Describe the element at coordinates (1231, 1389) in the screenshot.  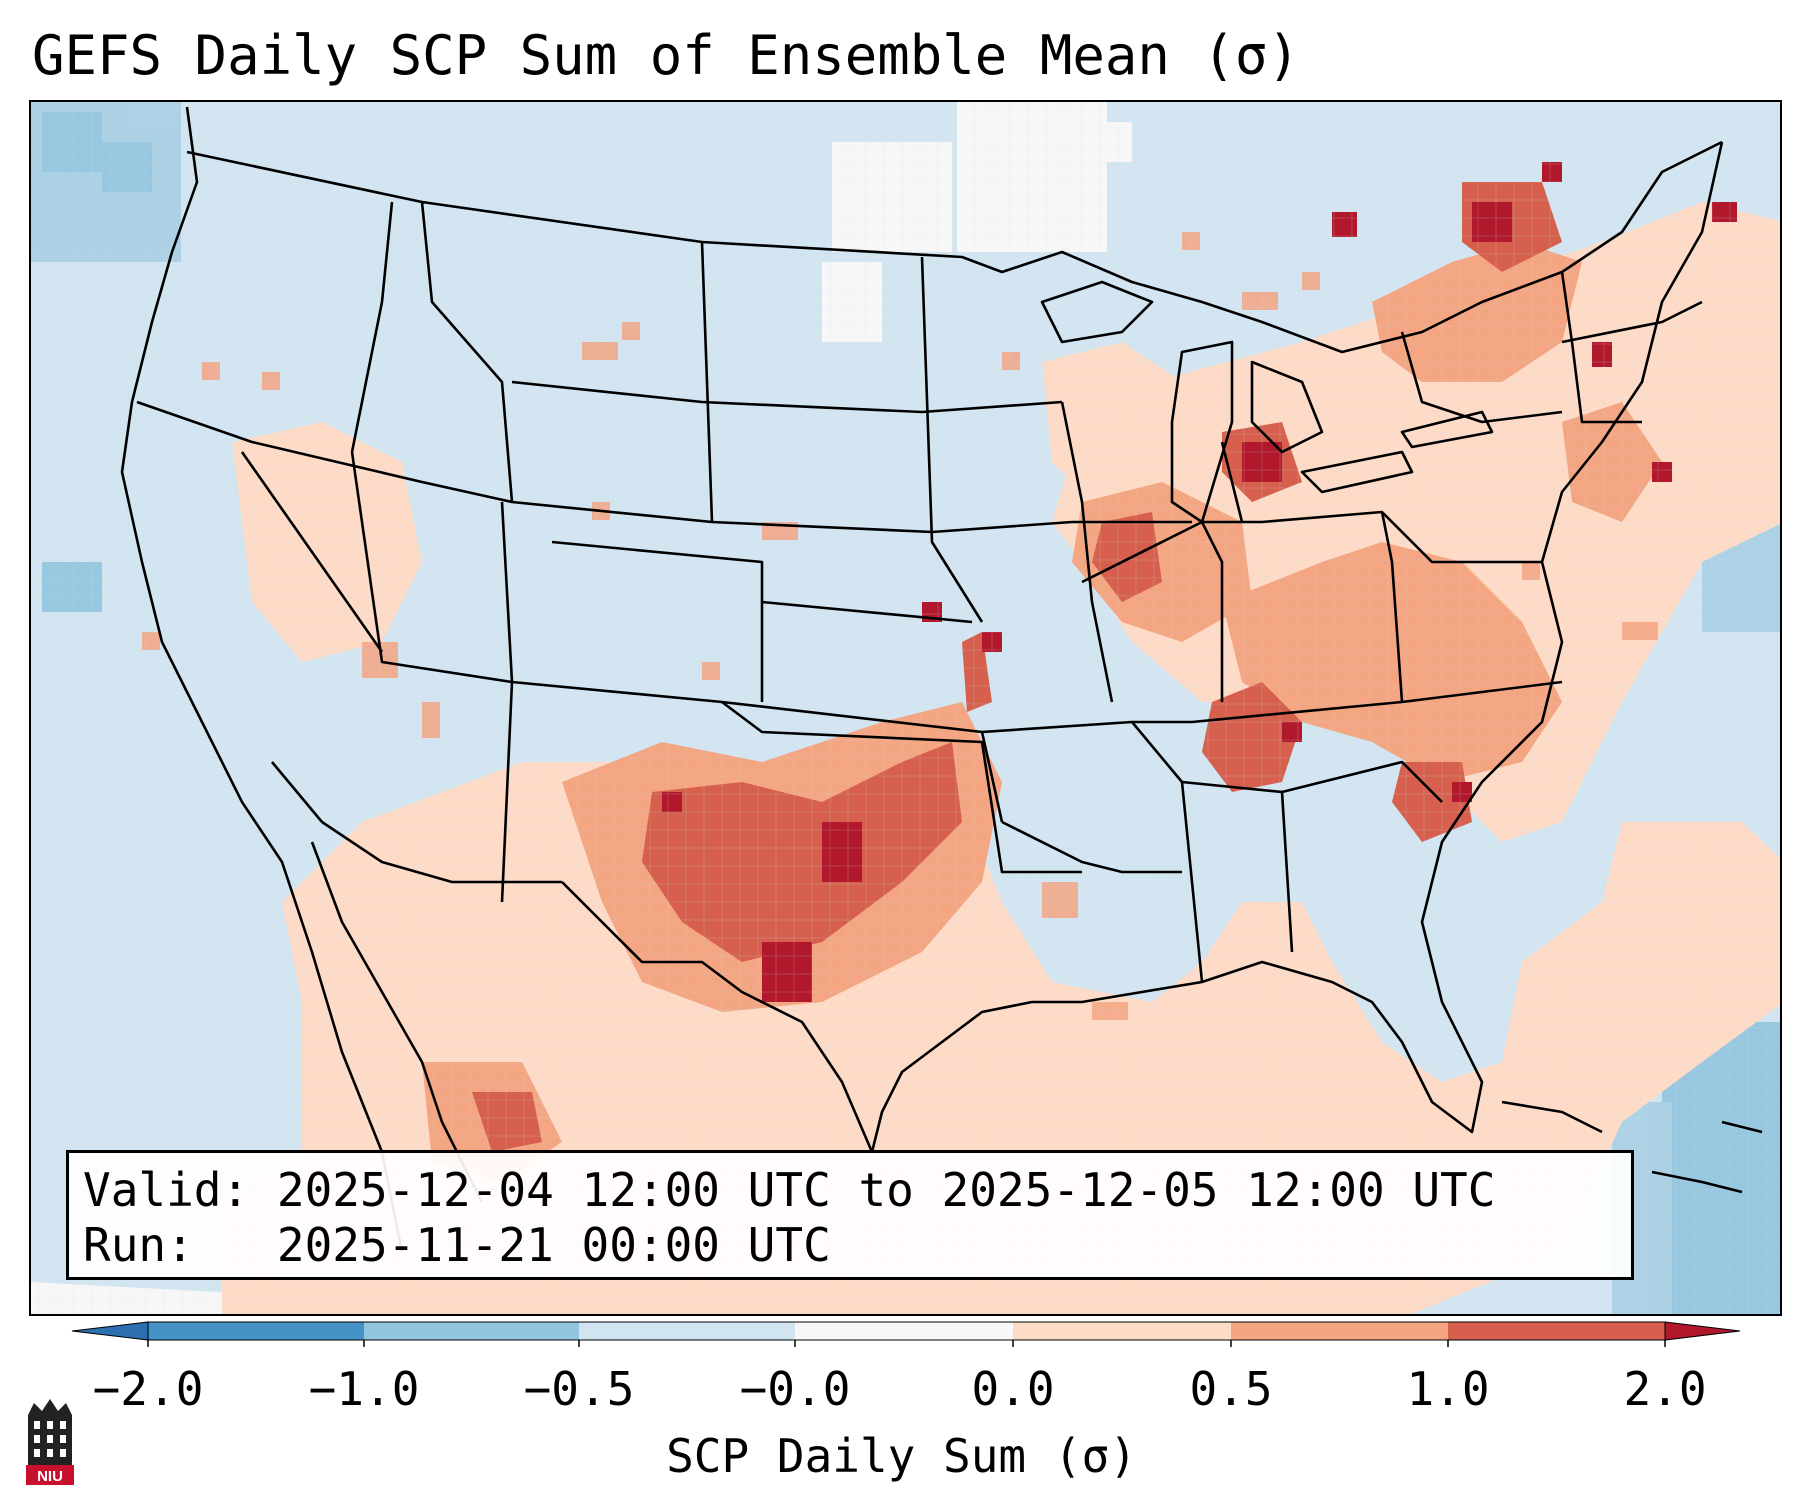
I see `colorbar-tick-label: 0.5` at that location.